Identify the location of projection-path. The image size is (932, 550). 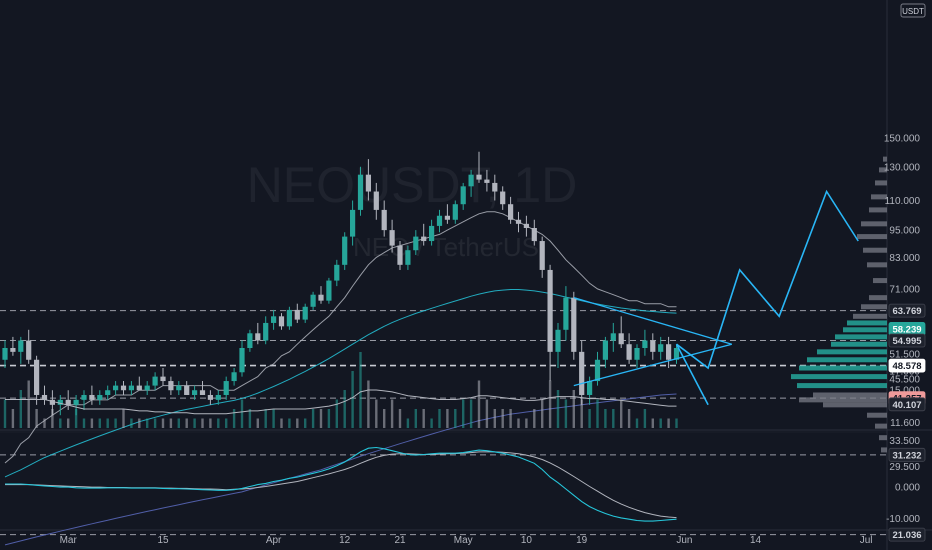
(767, 279).